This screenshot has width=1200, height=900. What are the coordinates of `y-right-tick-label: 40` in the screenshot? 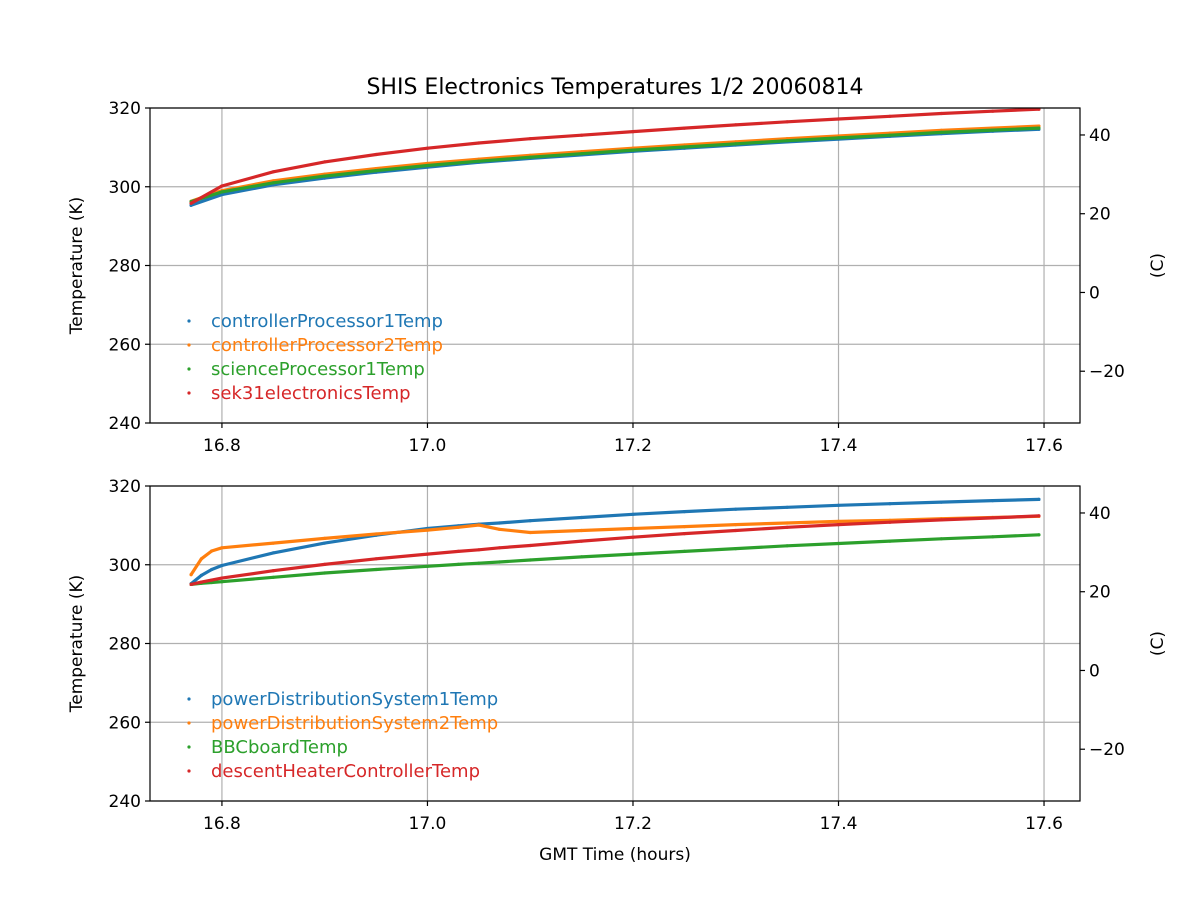 It's located at (1100, 514).